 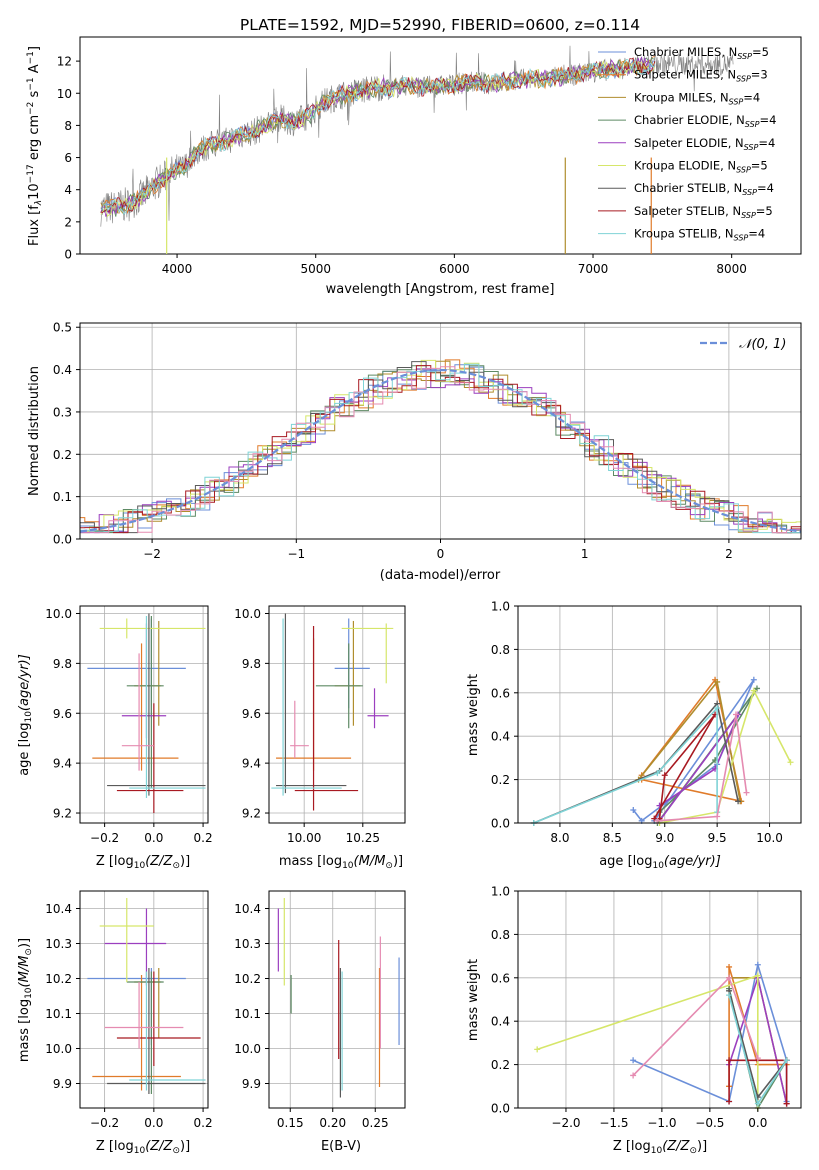 I want to click on p7-marks, so click(x=338, y=998).